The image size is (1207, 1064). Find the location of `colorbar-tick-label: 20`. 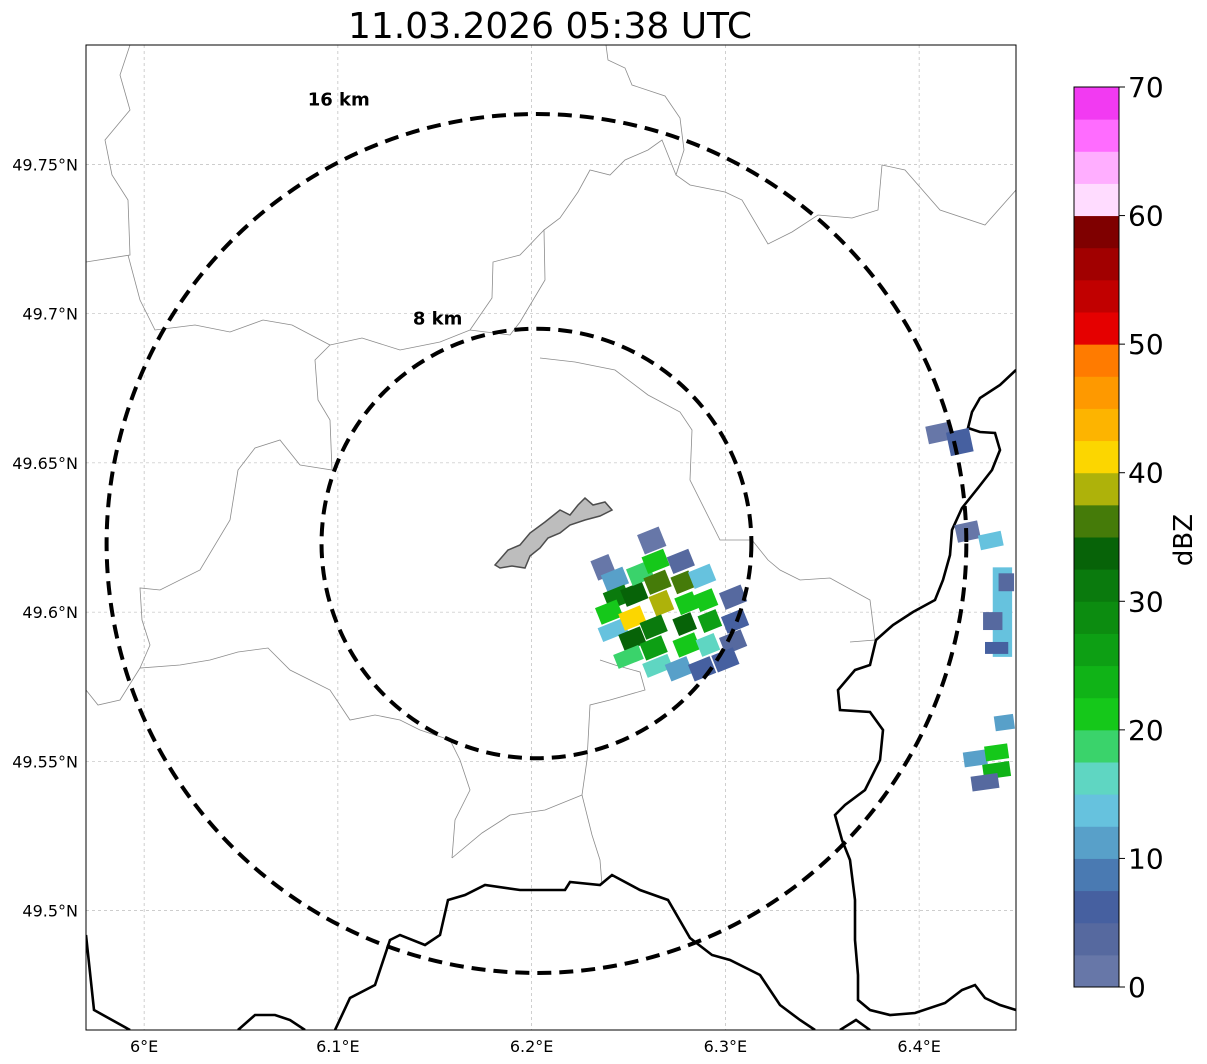

colorbar-tick-label: 20 is located at coordinates (1146, 730).